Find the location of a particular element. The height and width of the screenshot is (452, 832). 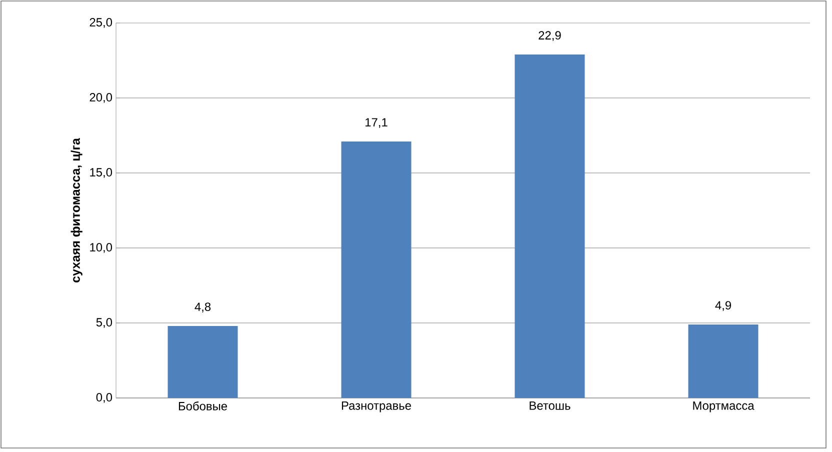

x-tick-label: Мортмасса is located at coordinates (723, 407).